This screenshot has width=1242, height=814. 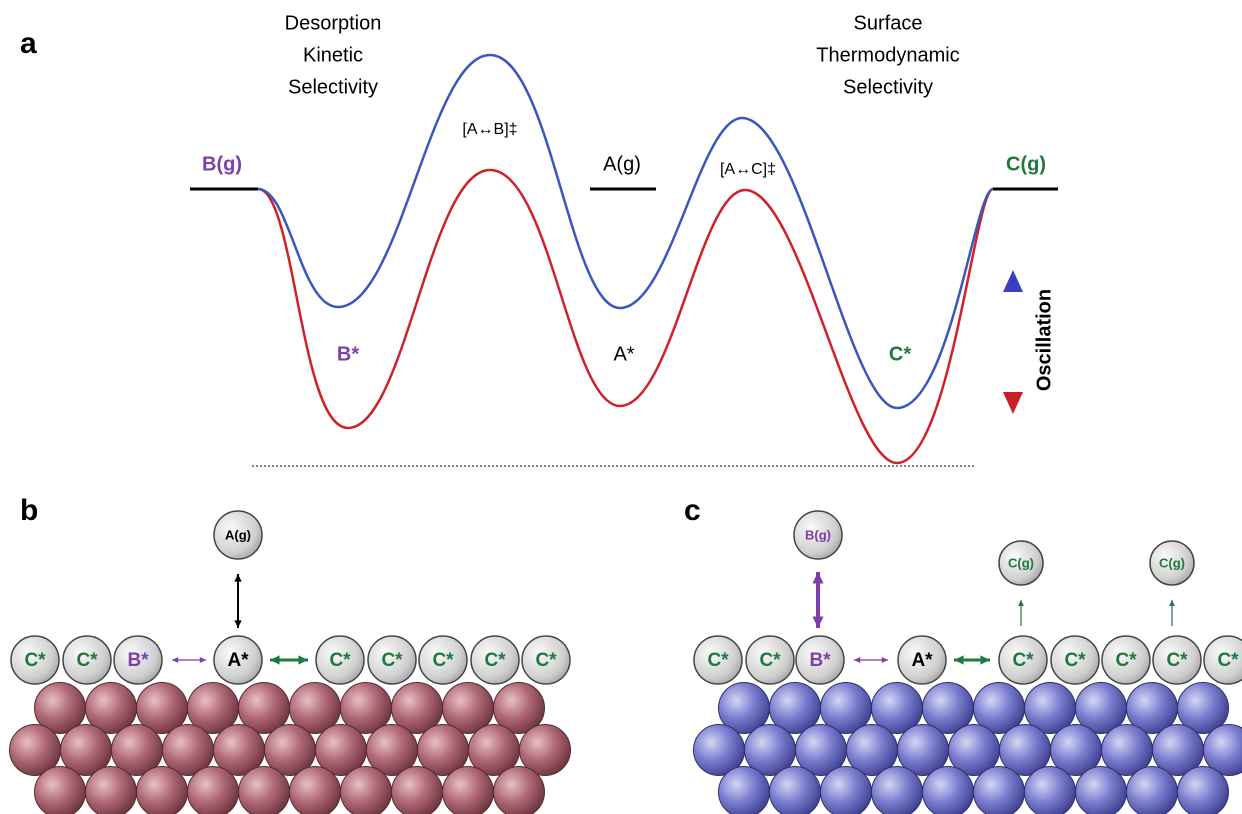 What do you see at coordinates (748, 169) in the screenshot?
I see `state-label: [A↔C]‡` at bounding box center [748, 169].